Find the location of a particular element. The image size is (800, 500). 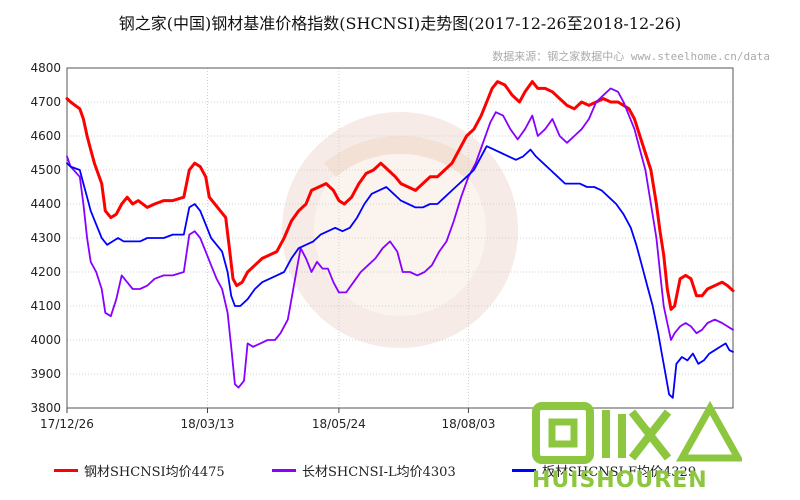

brand-watermark-logo: HUISHOUREN is located at coordinates (638, 446).